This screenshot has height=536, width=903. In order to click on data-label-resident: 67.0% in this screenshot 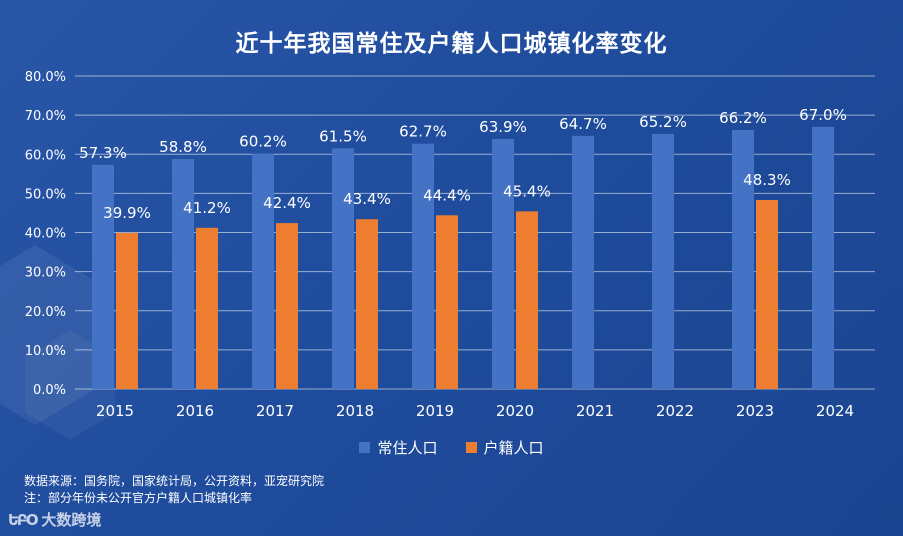, I will do `click(823, 115)`.